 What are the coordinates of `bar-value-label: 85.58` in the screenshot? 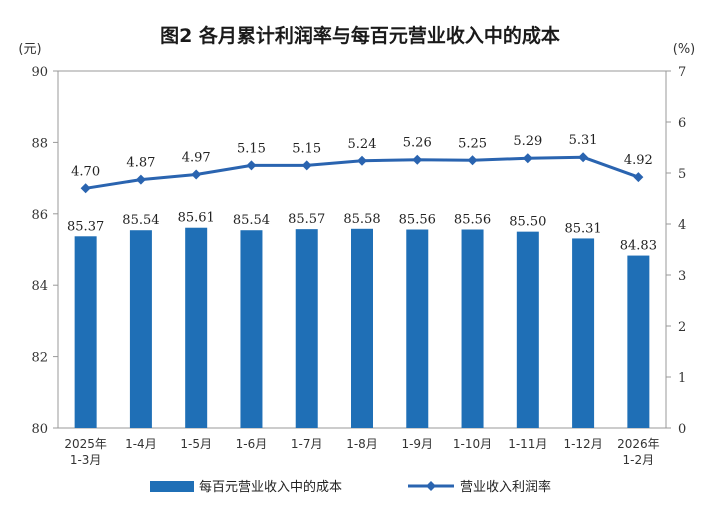 It's located at (361, 219).